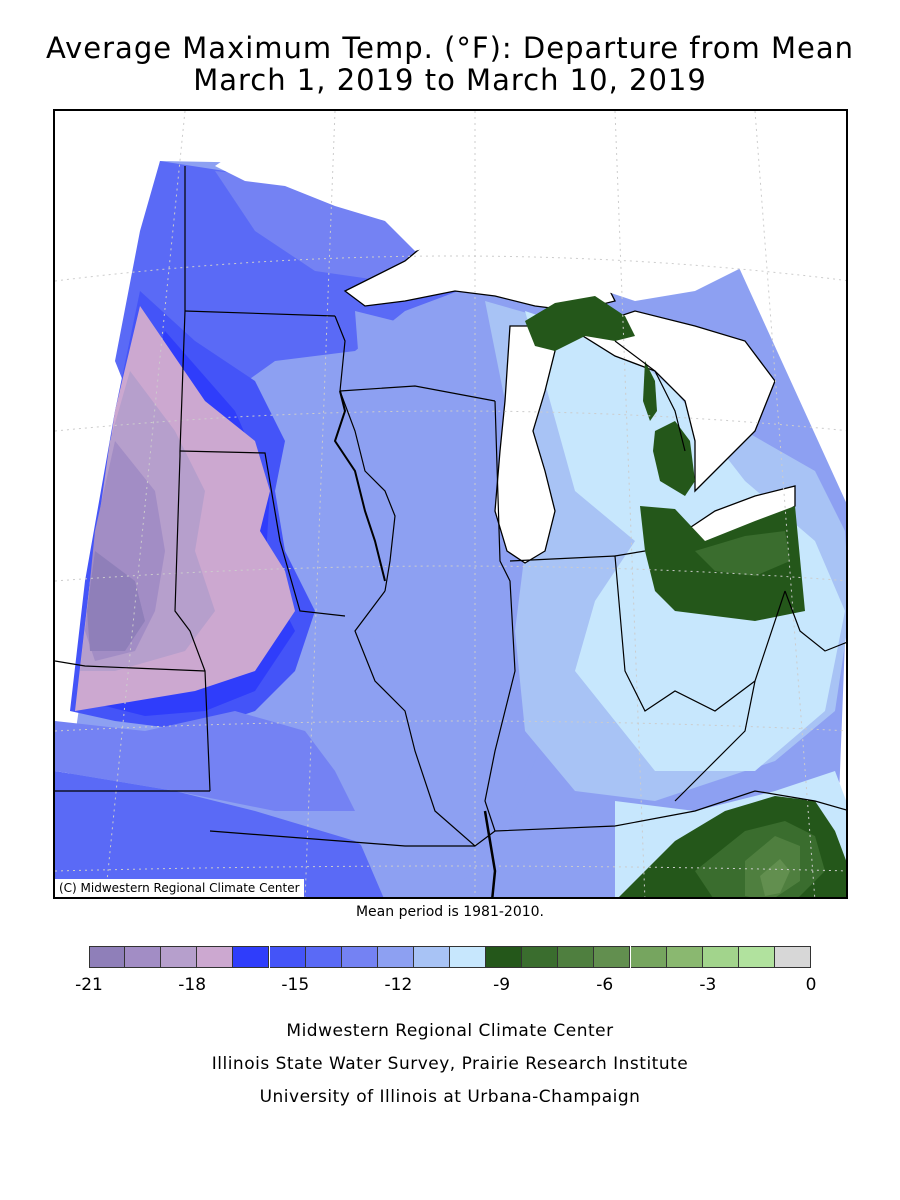 The height and width of the screenshot is (1200, 900). Describe the element at coordinates (674, 458) in the screenshot. I see `green-michigan-thumb` at that location.